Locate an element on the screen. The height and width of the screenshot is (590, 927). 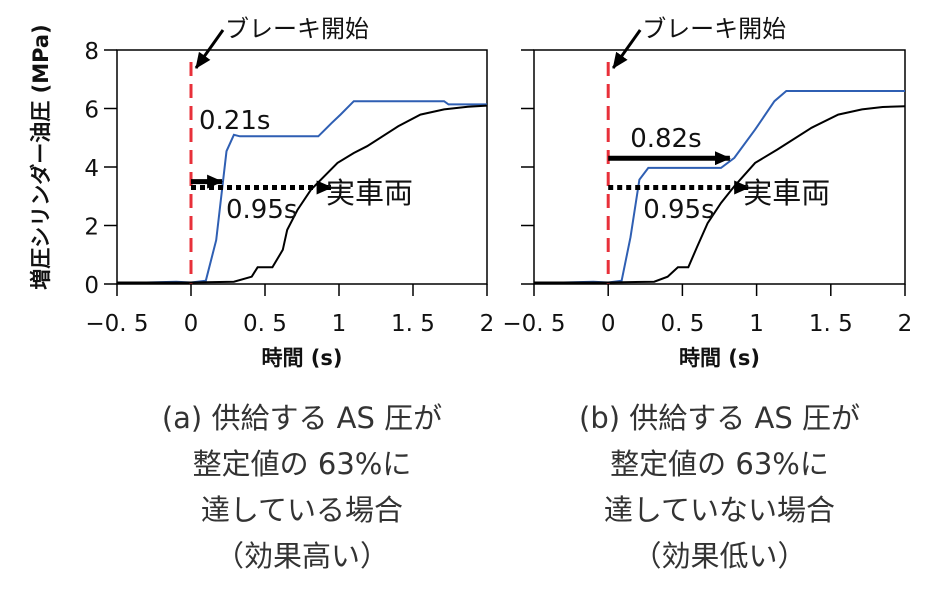
y-axis-label: 増圧シリンダー油圧 (MPa) is located at coordinates (41, 156).